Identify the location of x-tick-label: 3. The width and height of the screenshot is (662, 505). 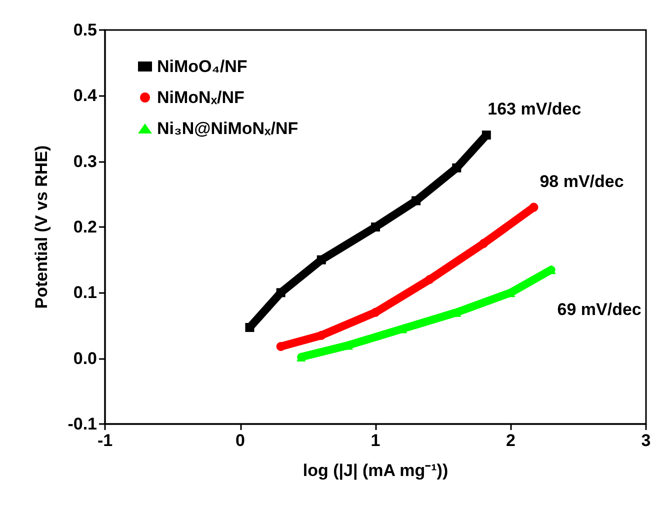
(646, 440).